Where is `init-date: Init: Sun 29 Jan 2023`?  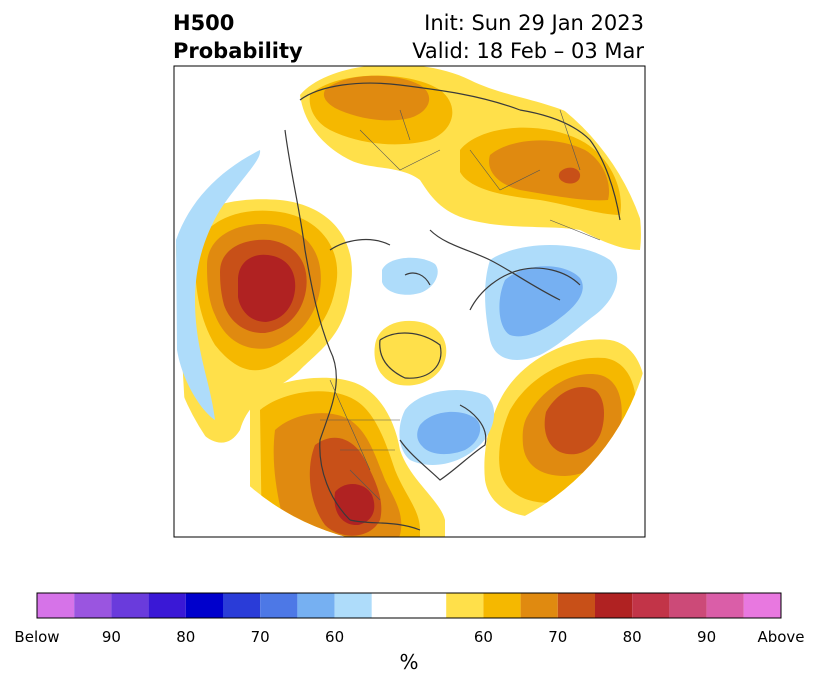 init-date: Init: Sun 29 Jan 2023 is located at coordinates (534, 23).